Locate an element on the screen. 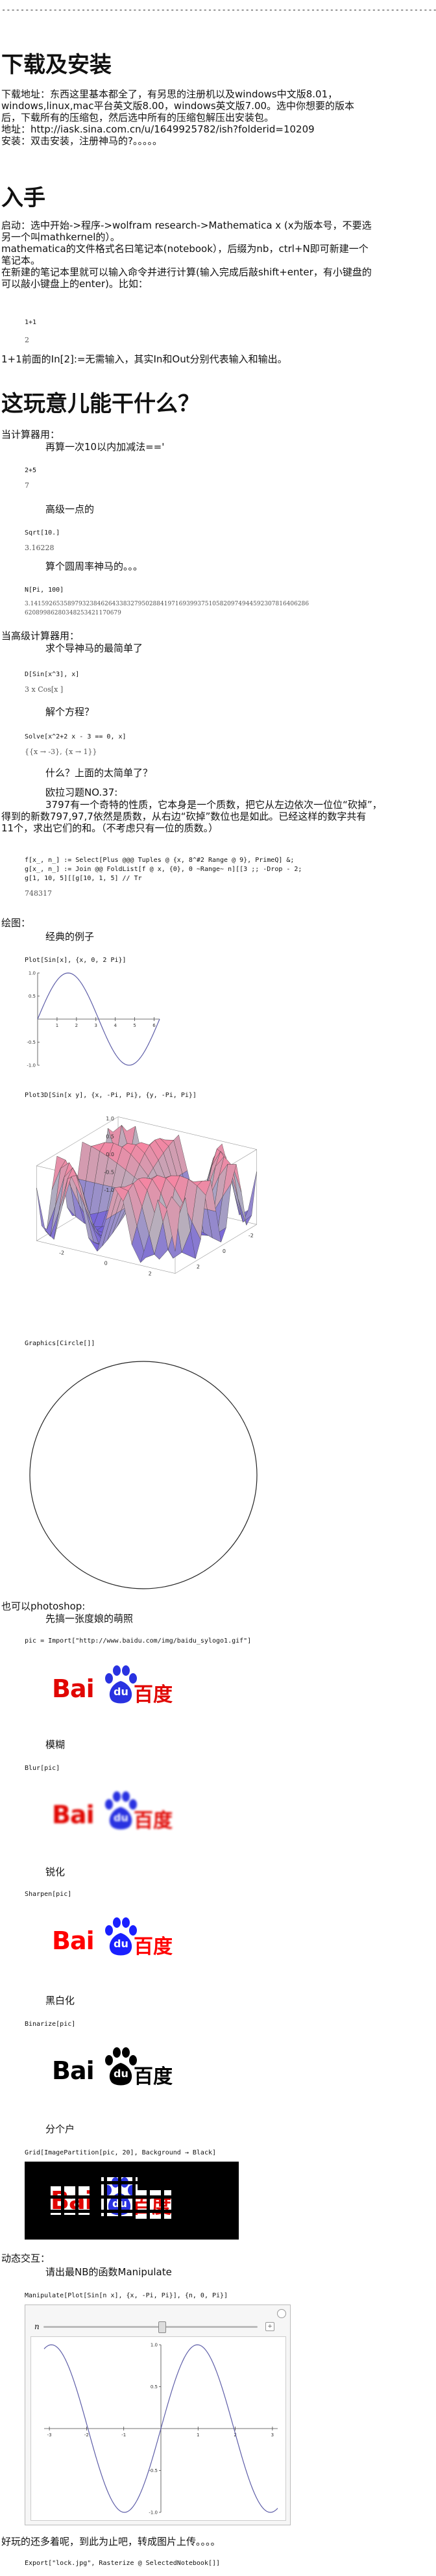 The height and width of the screenshot is (2576, 436). intro-line: 笔记本。 is located at coordinates (21, 260).